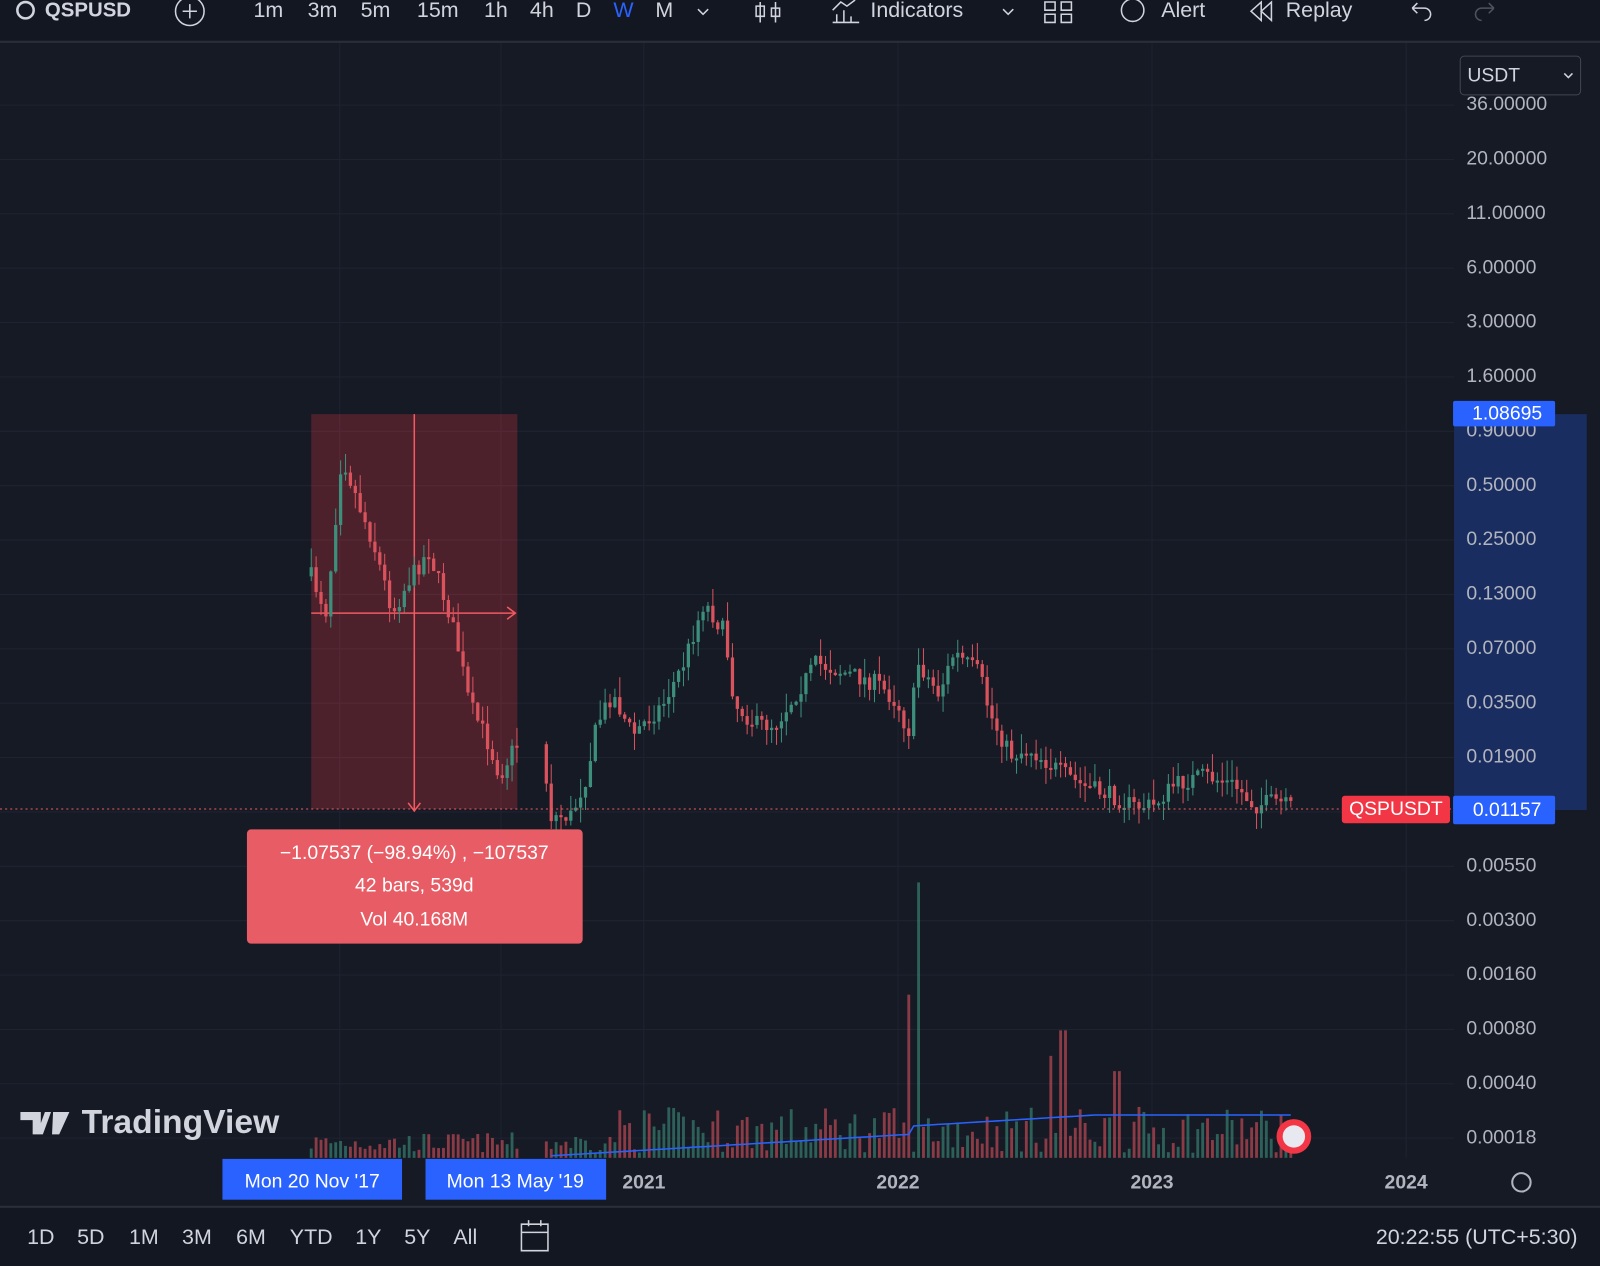  I want to click on layout-icon, so click(1058, 12).